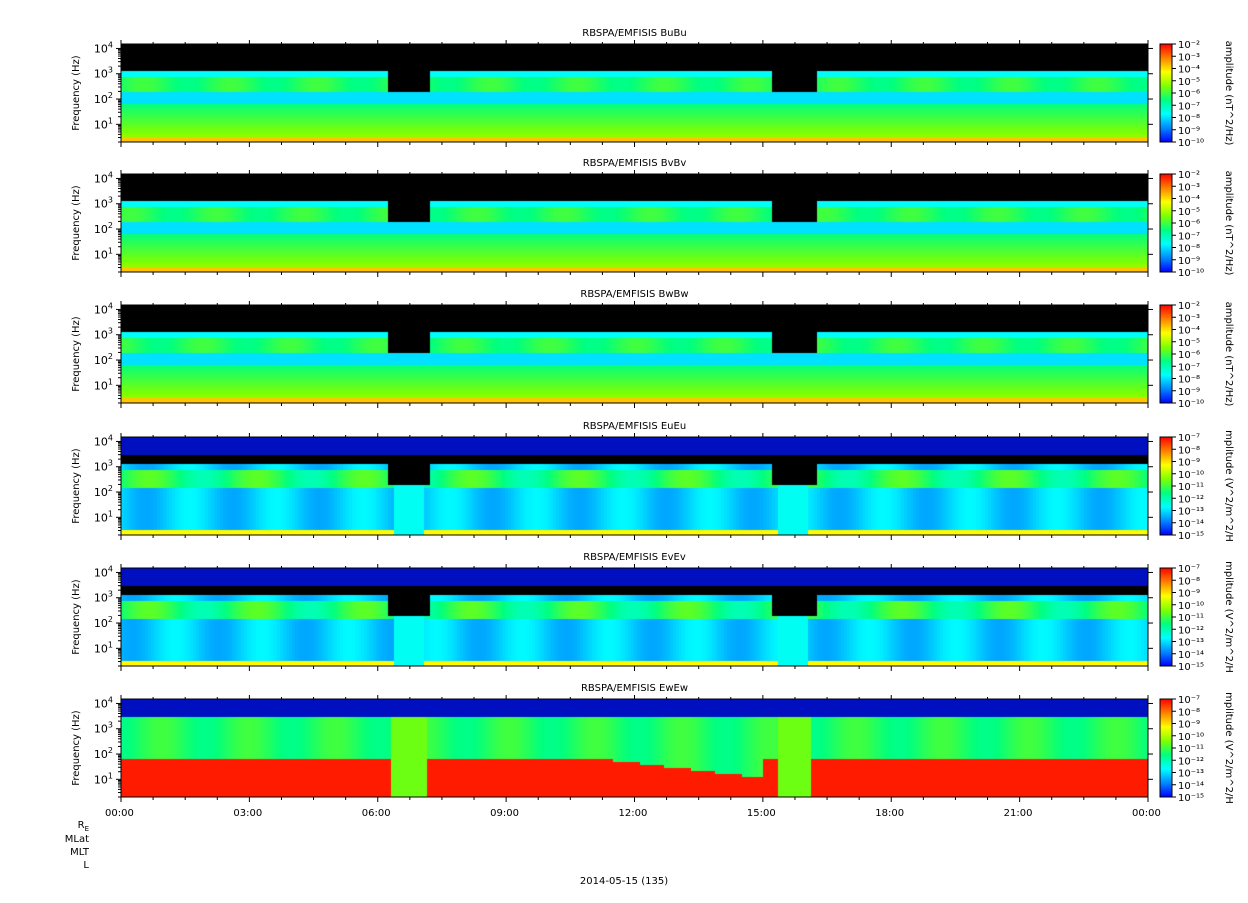  What do you see at coordinates (1191, 512) in the screenshot?
I see `colorbar-tick-label: 10⁻¹³` at bounding box center [1191, 512].